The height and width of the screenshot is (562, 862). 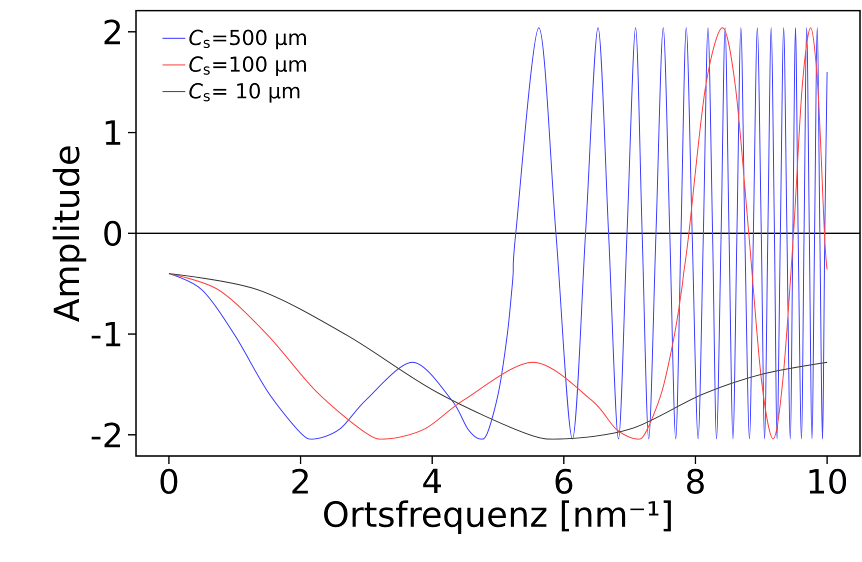 What do you see at coordinates (106, 435) in the screenshot?
I see `y-tick-label: -2` at bounding box center [106, 435].